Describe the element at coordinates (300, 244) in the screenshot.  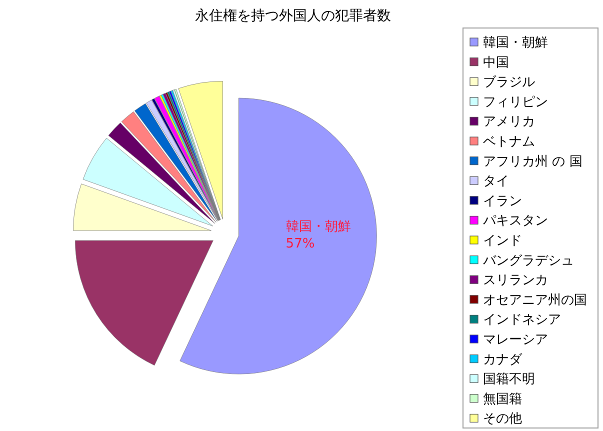
I see `data-label: 57%` at that location.